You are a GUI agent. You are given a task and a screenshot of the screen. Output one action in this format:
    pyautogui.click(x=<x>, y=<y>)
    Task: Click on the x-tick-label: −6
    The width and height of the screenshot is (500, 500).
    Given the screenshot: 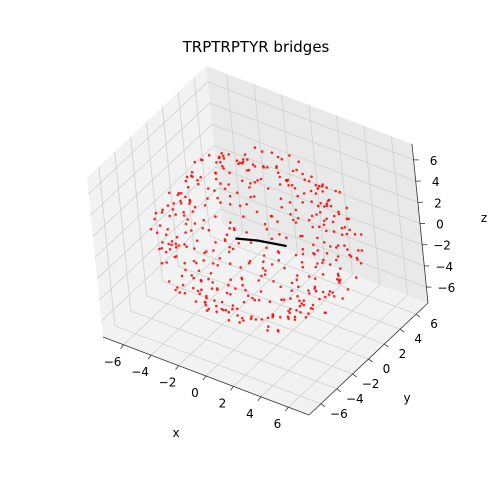 What is the action you would take?
    pyautogui.click(x=113, y=362)
    